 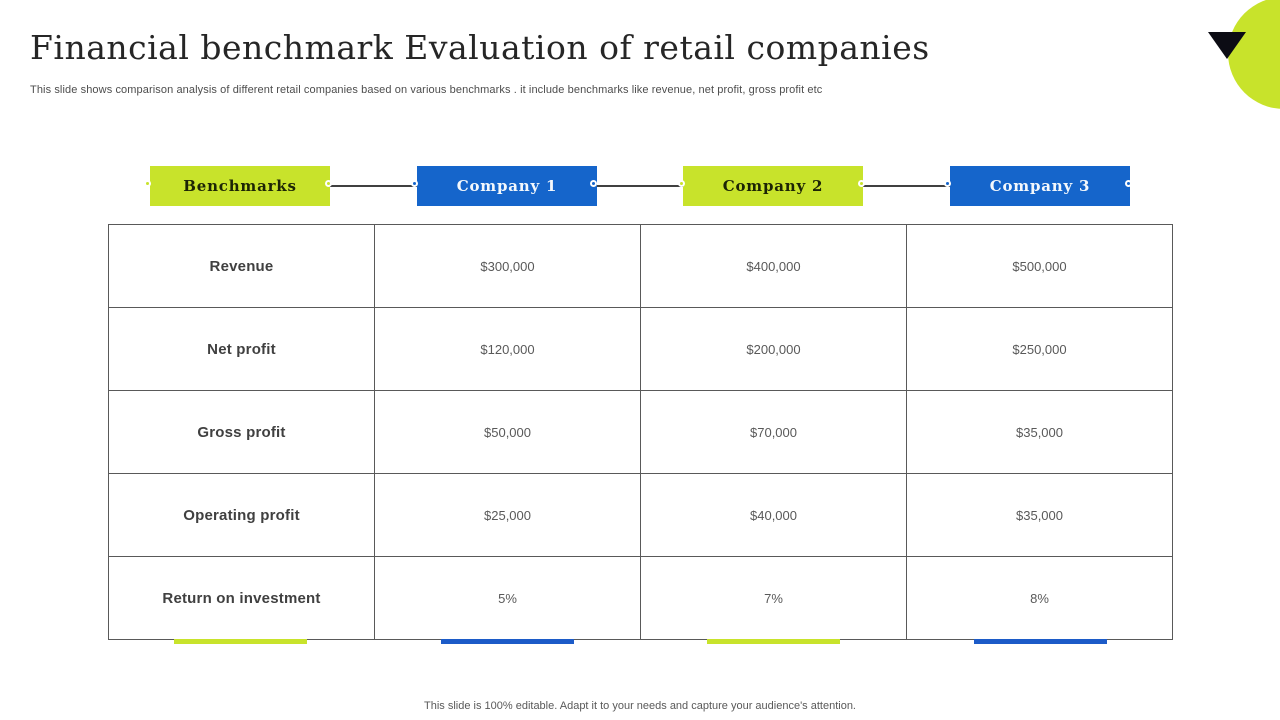 I want to click on table-cell: 8%, so click(x=1039, y=598).